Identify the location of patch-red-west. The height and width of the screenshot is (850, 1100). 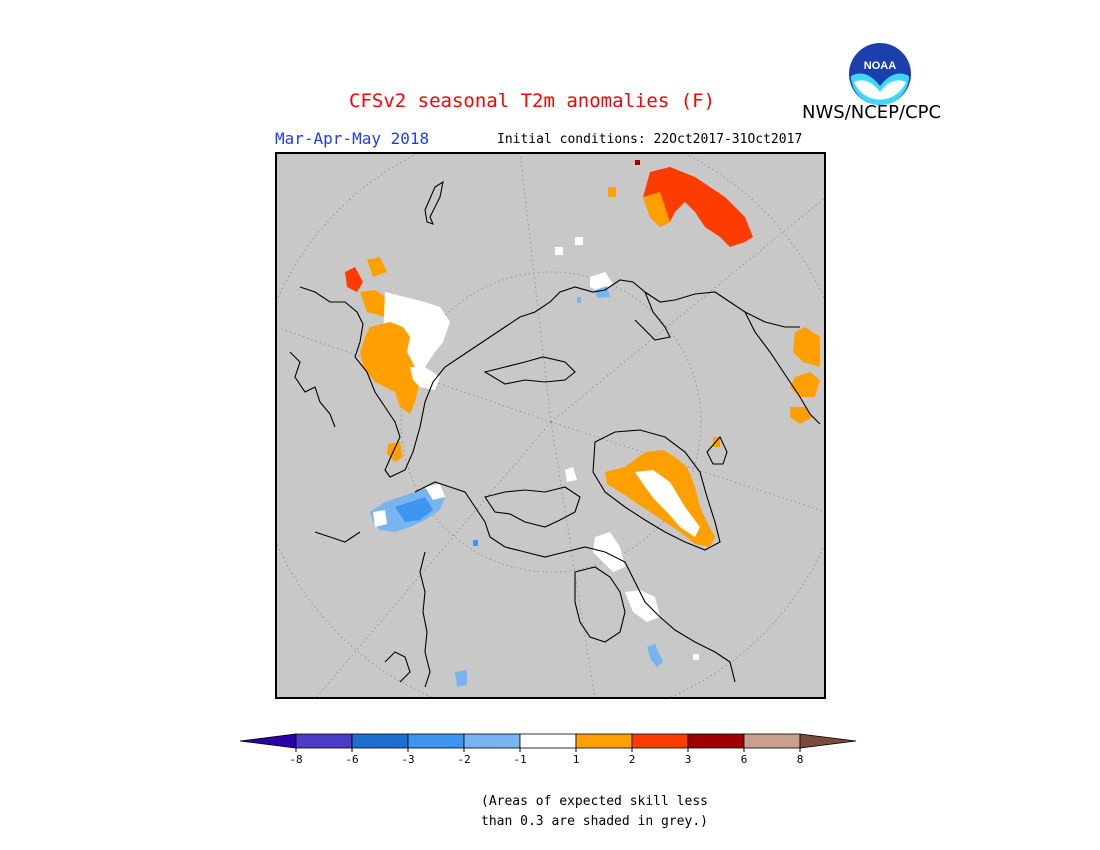
(354, 279).